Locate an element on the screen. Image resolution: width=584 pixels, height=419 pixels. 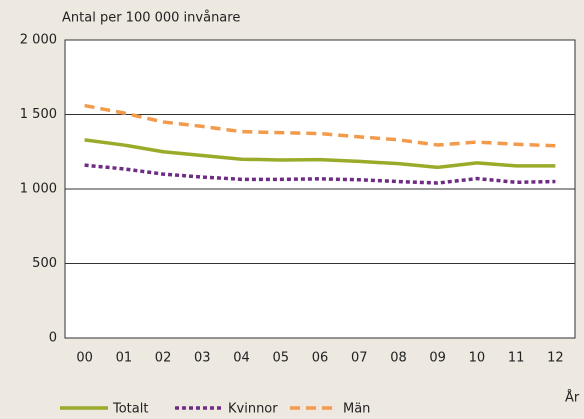
y-tick-label: 1 000 is located at coordinates (38, 189).